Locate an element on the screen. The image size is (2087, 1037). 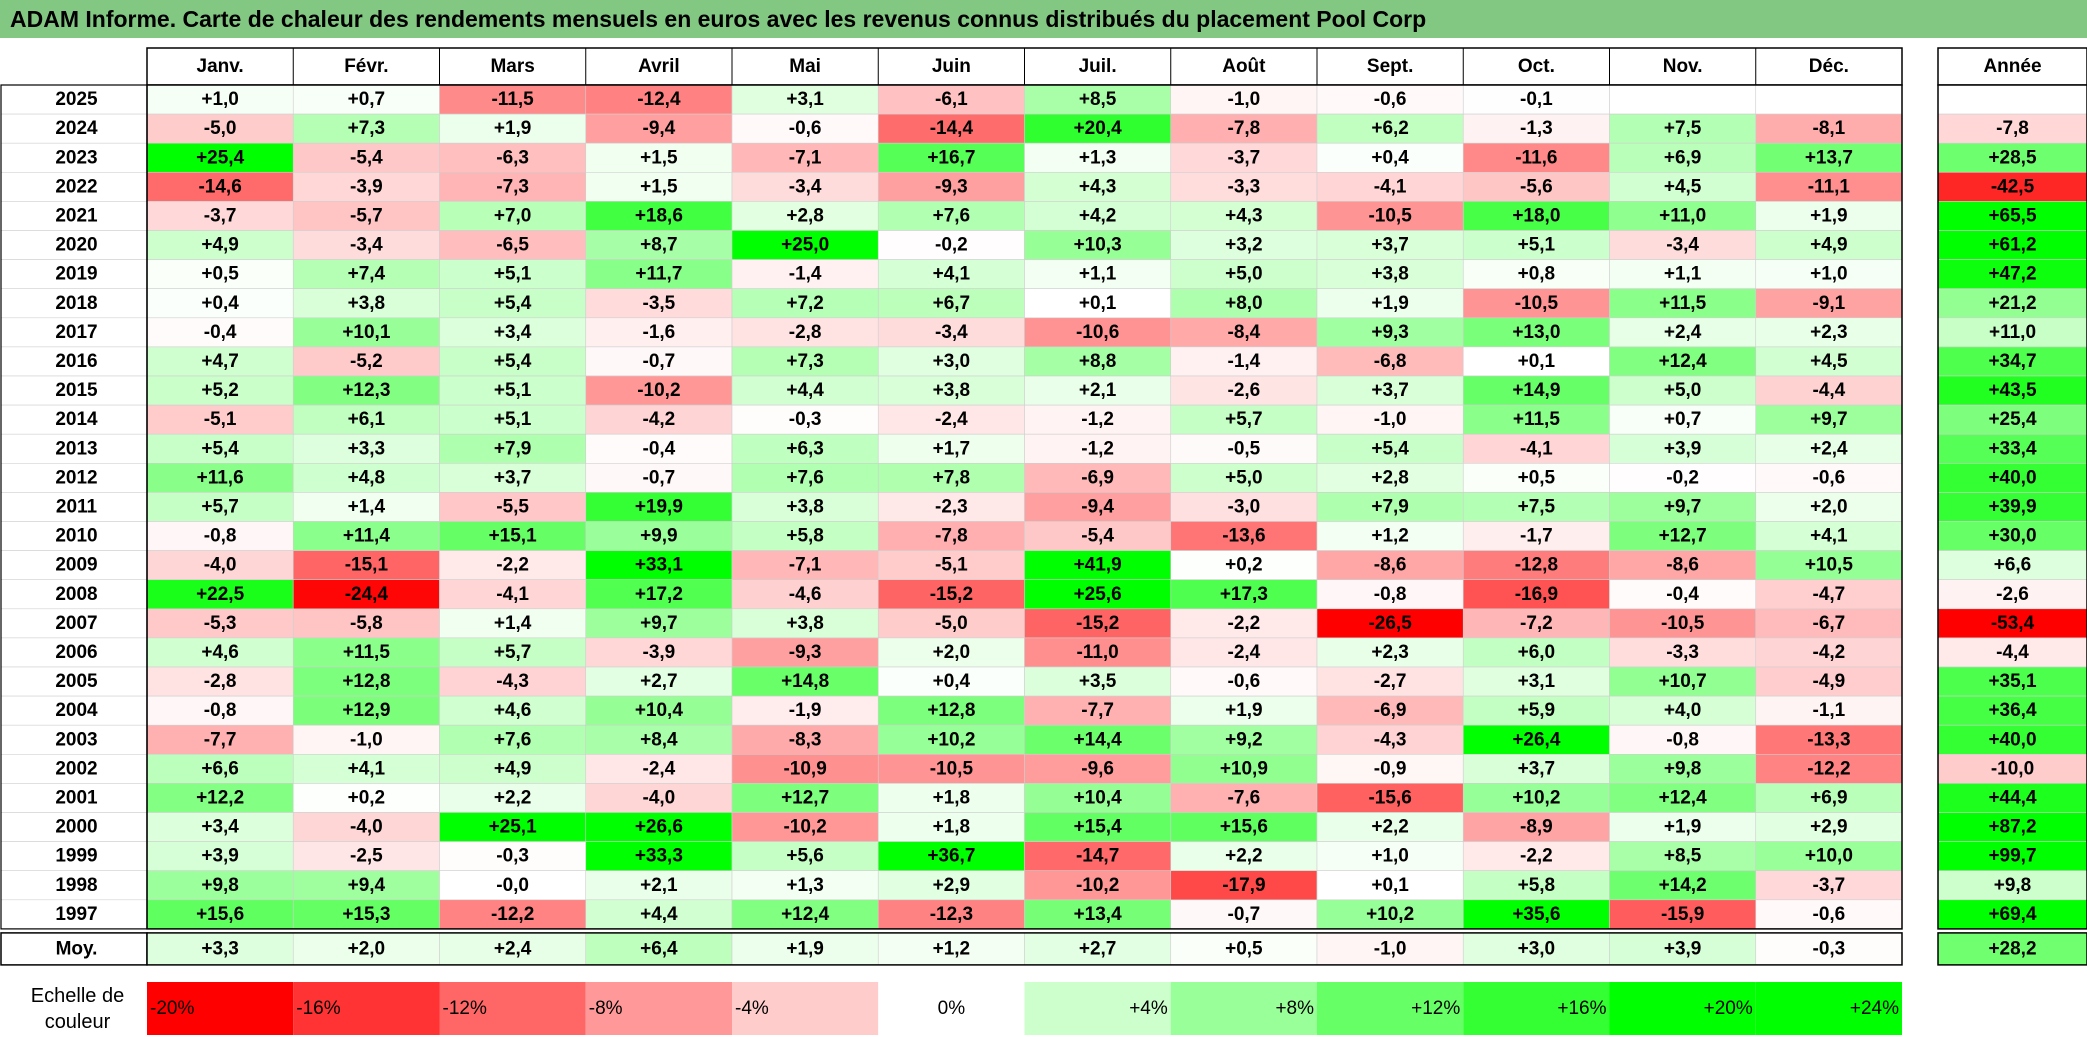
avg-value: +6,4 is located at coordinates (659, 948).